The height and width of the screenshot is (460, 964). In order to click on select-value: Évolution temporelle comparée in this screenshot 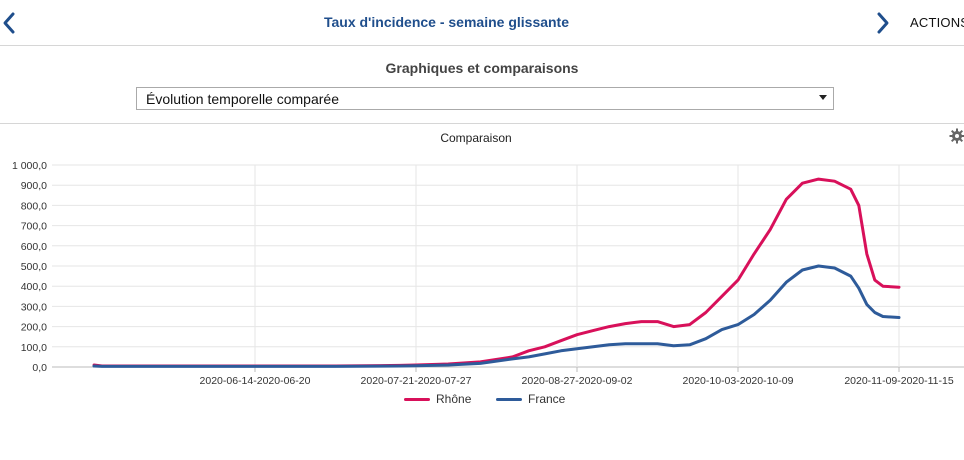, I will do `click(242, 99)`.